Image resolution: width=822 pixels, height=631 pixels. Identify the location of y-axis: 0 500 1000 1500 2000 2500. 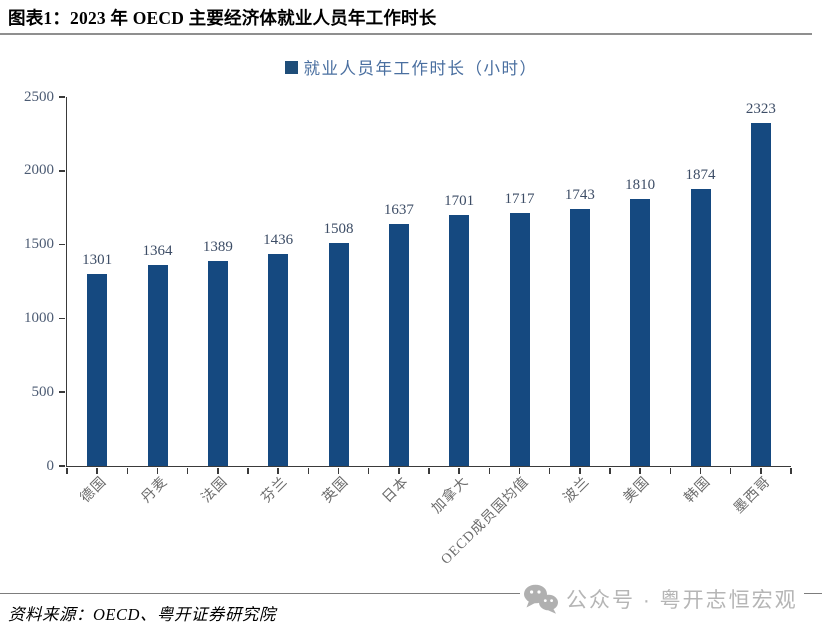
(27, 281).